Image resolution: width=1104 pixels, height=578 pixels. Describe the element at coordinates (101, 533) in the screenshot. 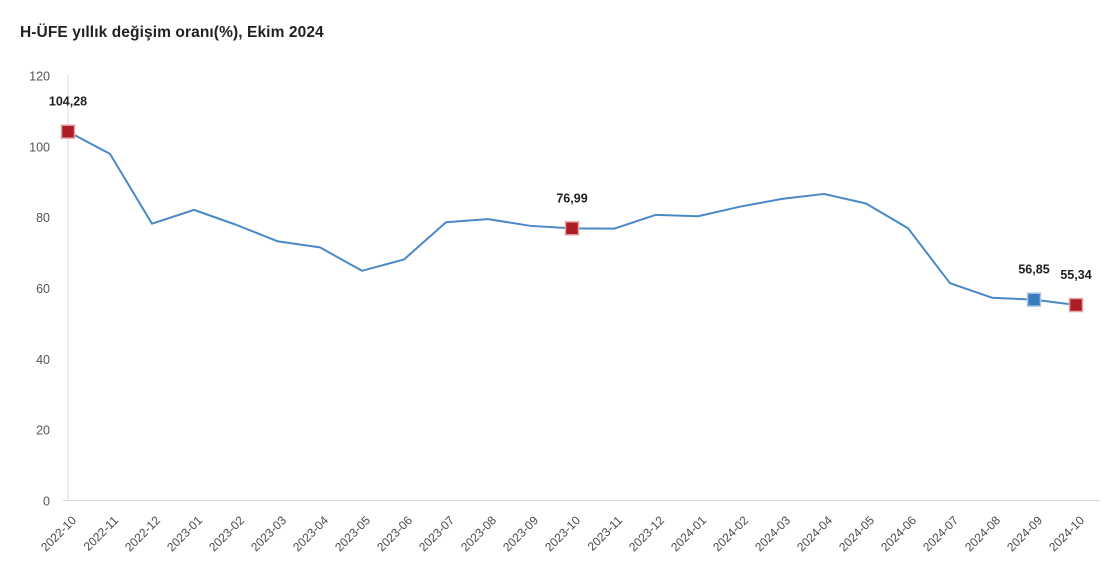

I see `x-tick-label: 2022-11` at that location.